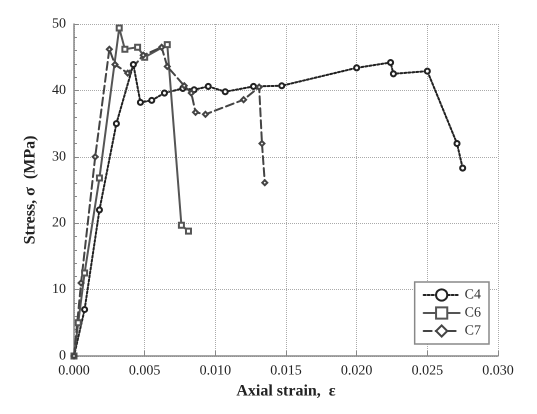 The width and height of the screenshot is (537, 414). Describe the element at coordinates (498, 371) in the screenshot. I see `x-tick-label: 0.030` at that location.